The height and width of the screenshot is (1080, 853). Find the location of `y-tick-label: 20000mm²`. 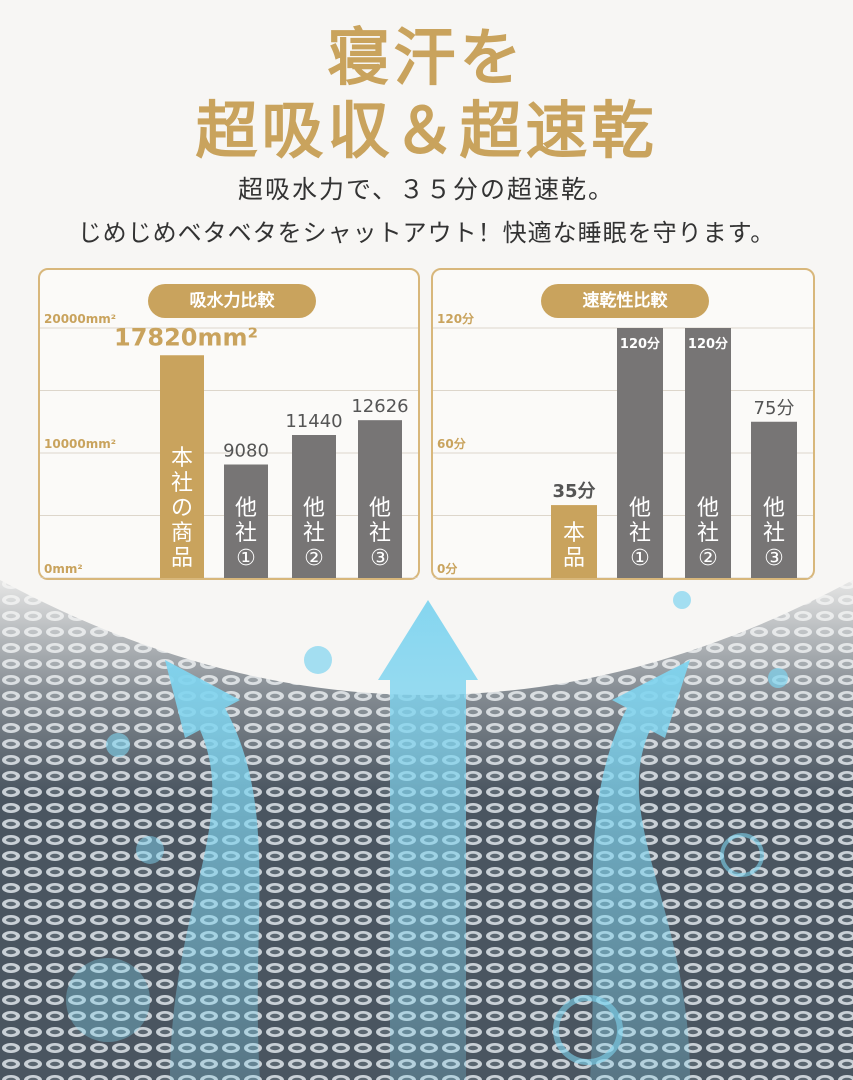

y-tick-label: 20000mm² is located at coordinates (80, 319).